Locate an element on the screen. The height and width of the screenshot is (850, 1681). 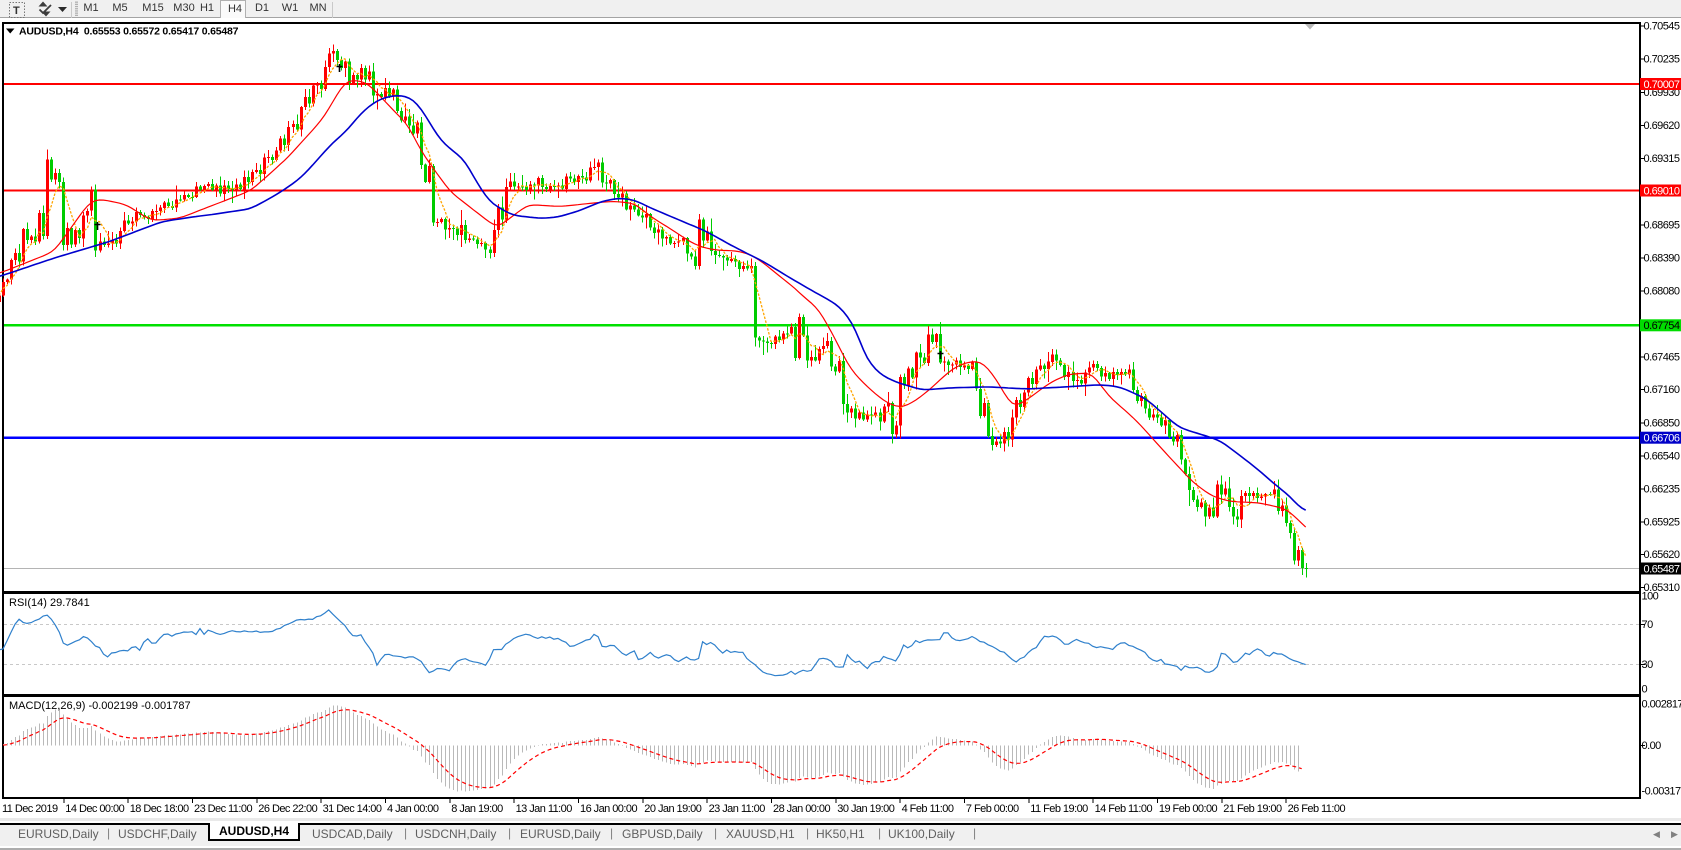
svg-text: 26 Feb 11:00 is located at coordinates (1317, 809).